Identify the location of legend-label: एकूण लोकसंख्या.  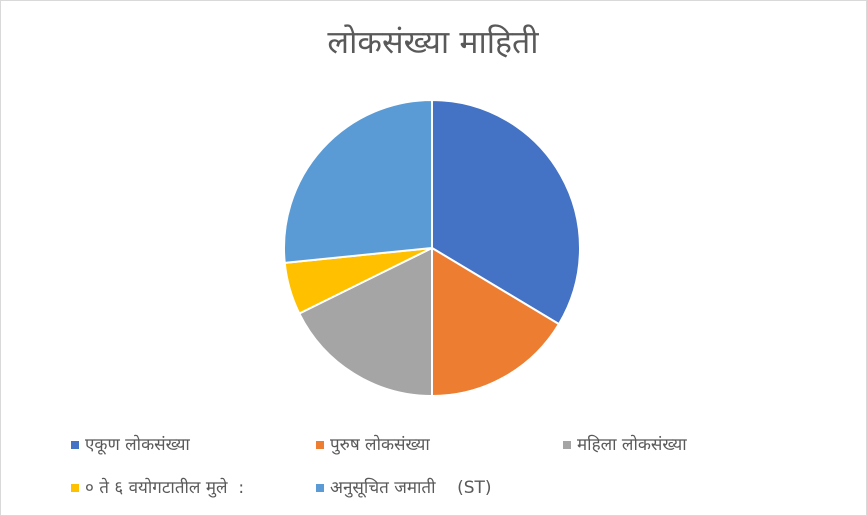
(137, 444).